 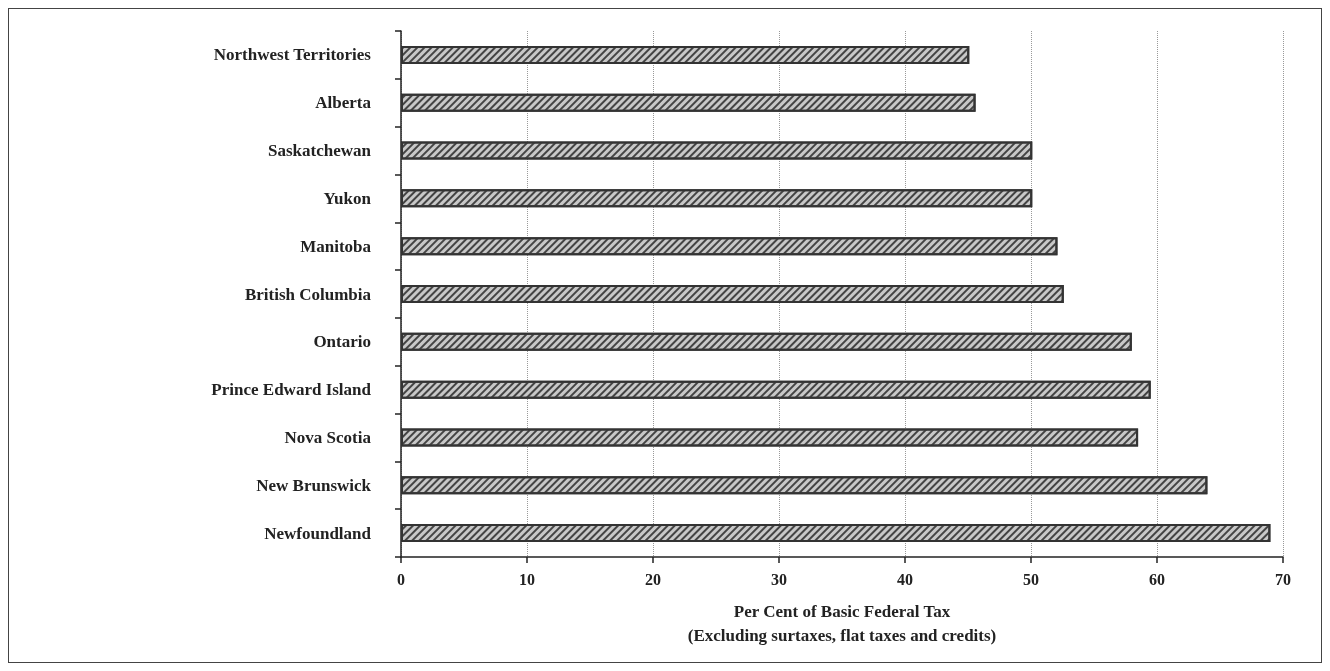 I want to click on x-tick-label: 40, so click(x=905, y=579).